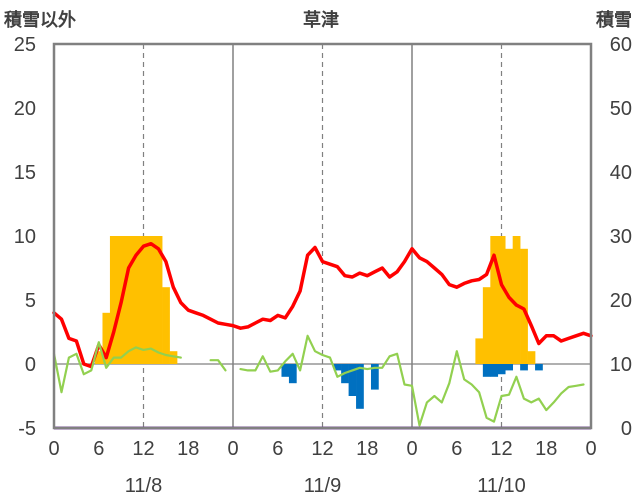  What do you see at coordinates (321, 19) in the screenshot?
I see `chart-title: 草津` at bounding box center [321, 19].